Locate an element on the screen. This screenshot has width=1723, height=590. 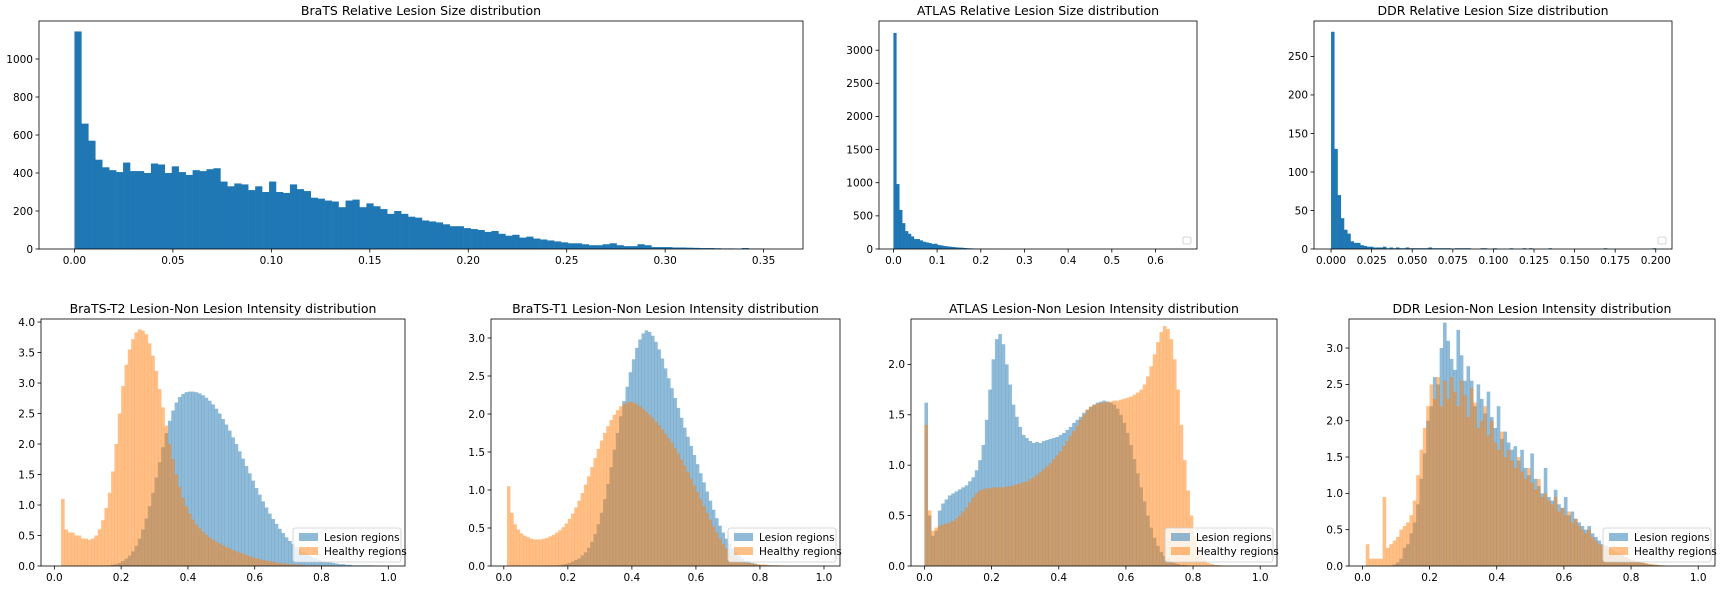
x-tick-label: 0.6 is located at coordinates (1126, 578).